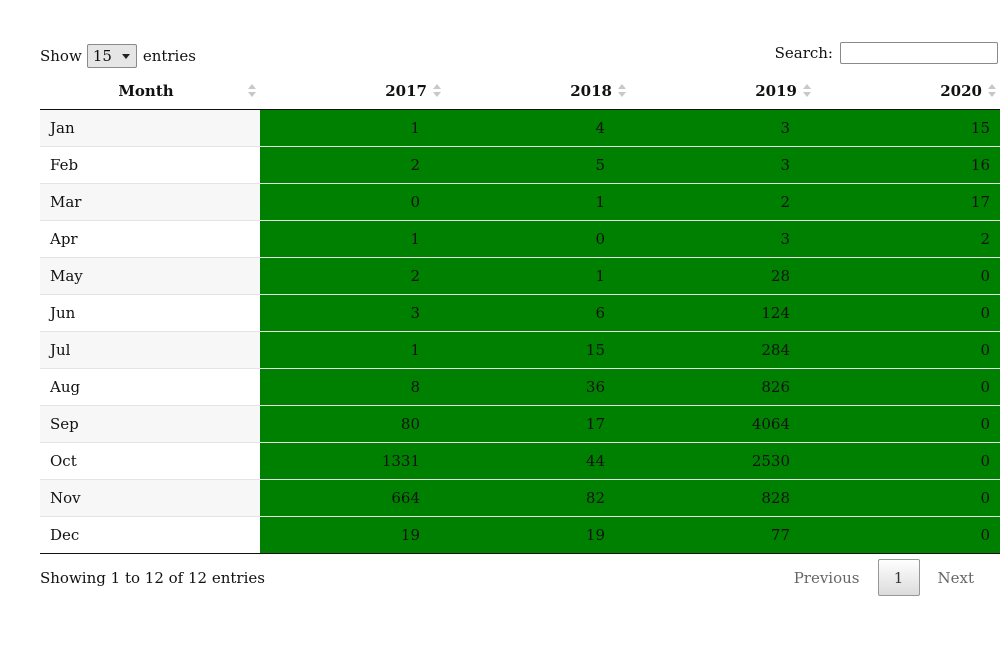 This screenshot has width=1000, height=671. I want to click on column-header-2018: 2018, so click(537, 91).